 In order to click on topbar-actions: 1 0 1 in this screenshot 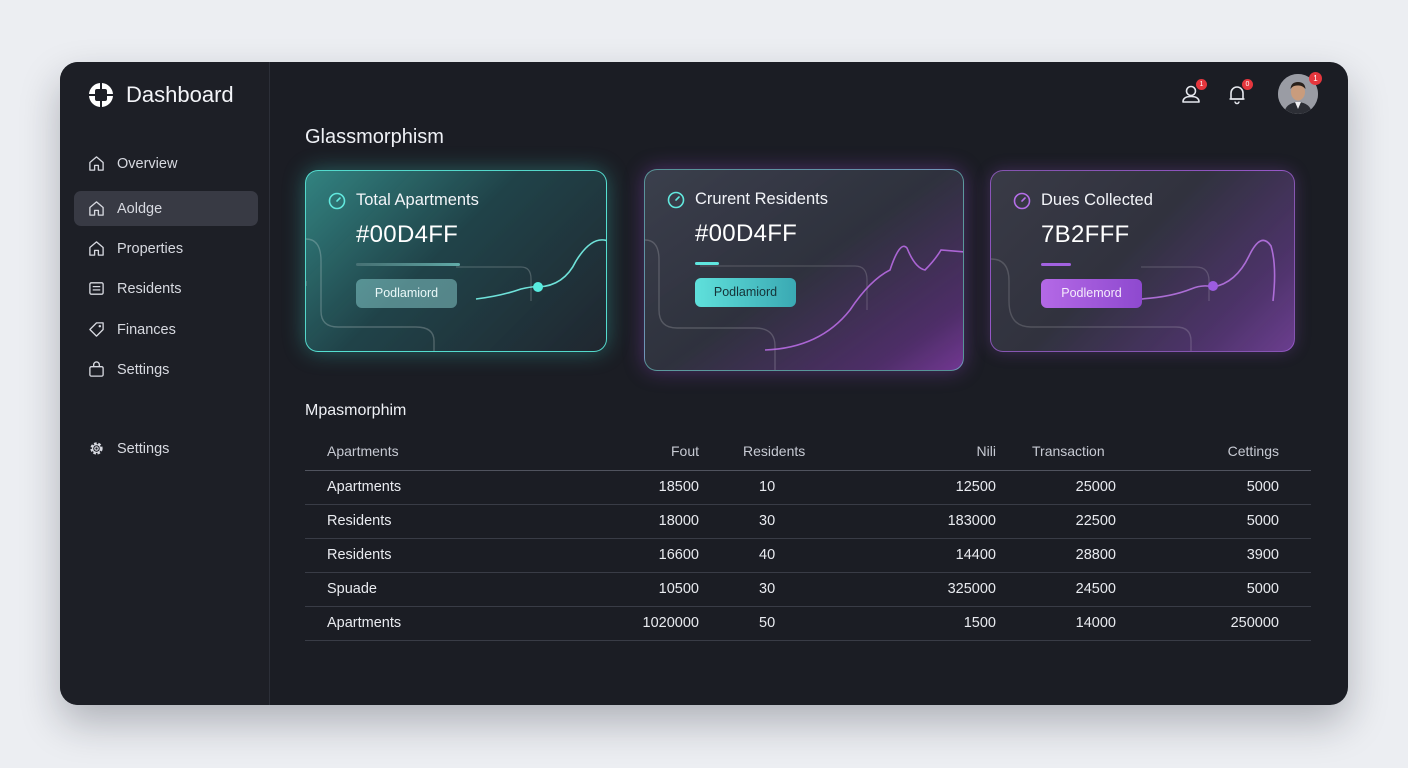, I will do `click(1250, 93)`.